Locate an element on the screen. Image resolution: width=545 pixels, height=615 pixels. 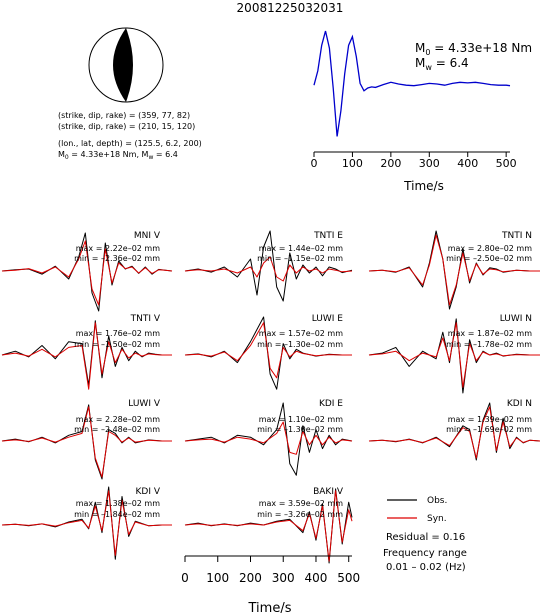
moment-value: = 4.33e+18 Nm, M is located at coordinates (109, 154).